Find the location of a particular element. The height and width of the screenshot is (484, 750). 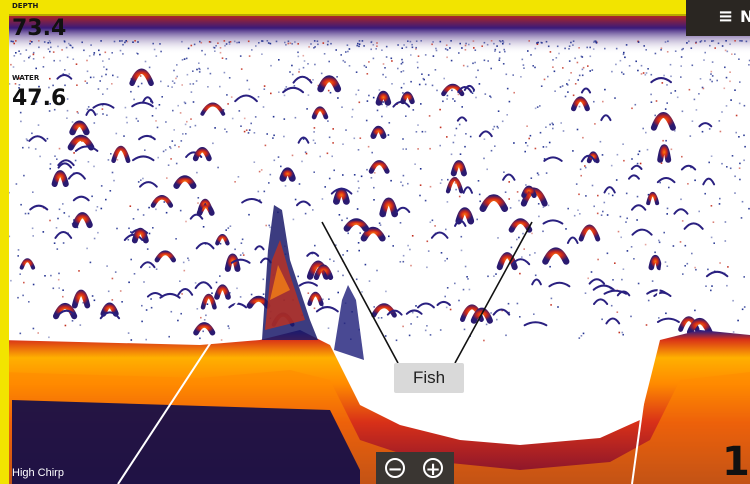

menu-icon: ≡ is located at coordinates (726, 16).